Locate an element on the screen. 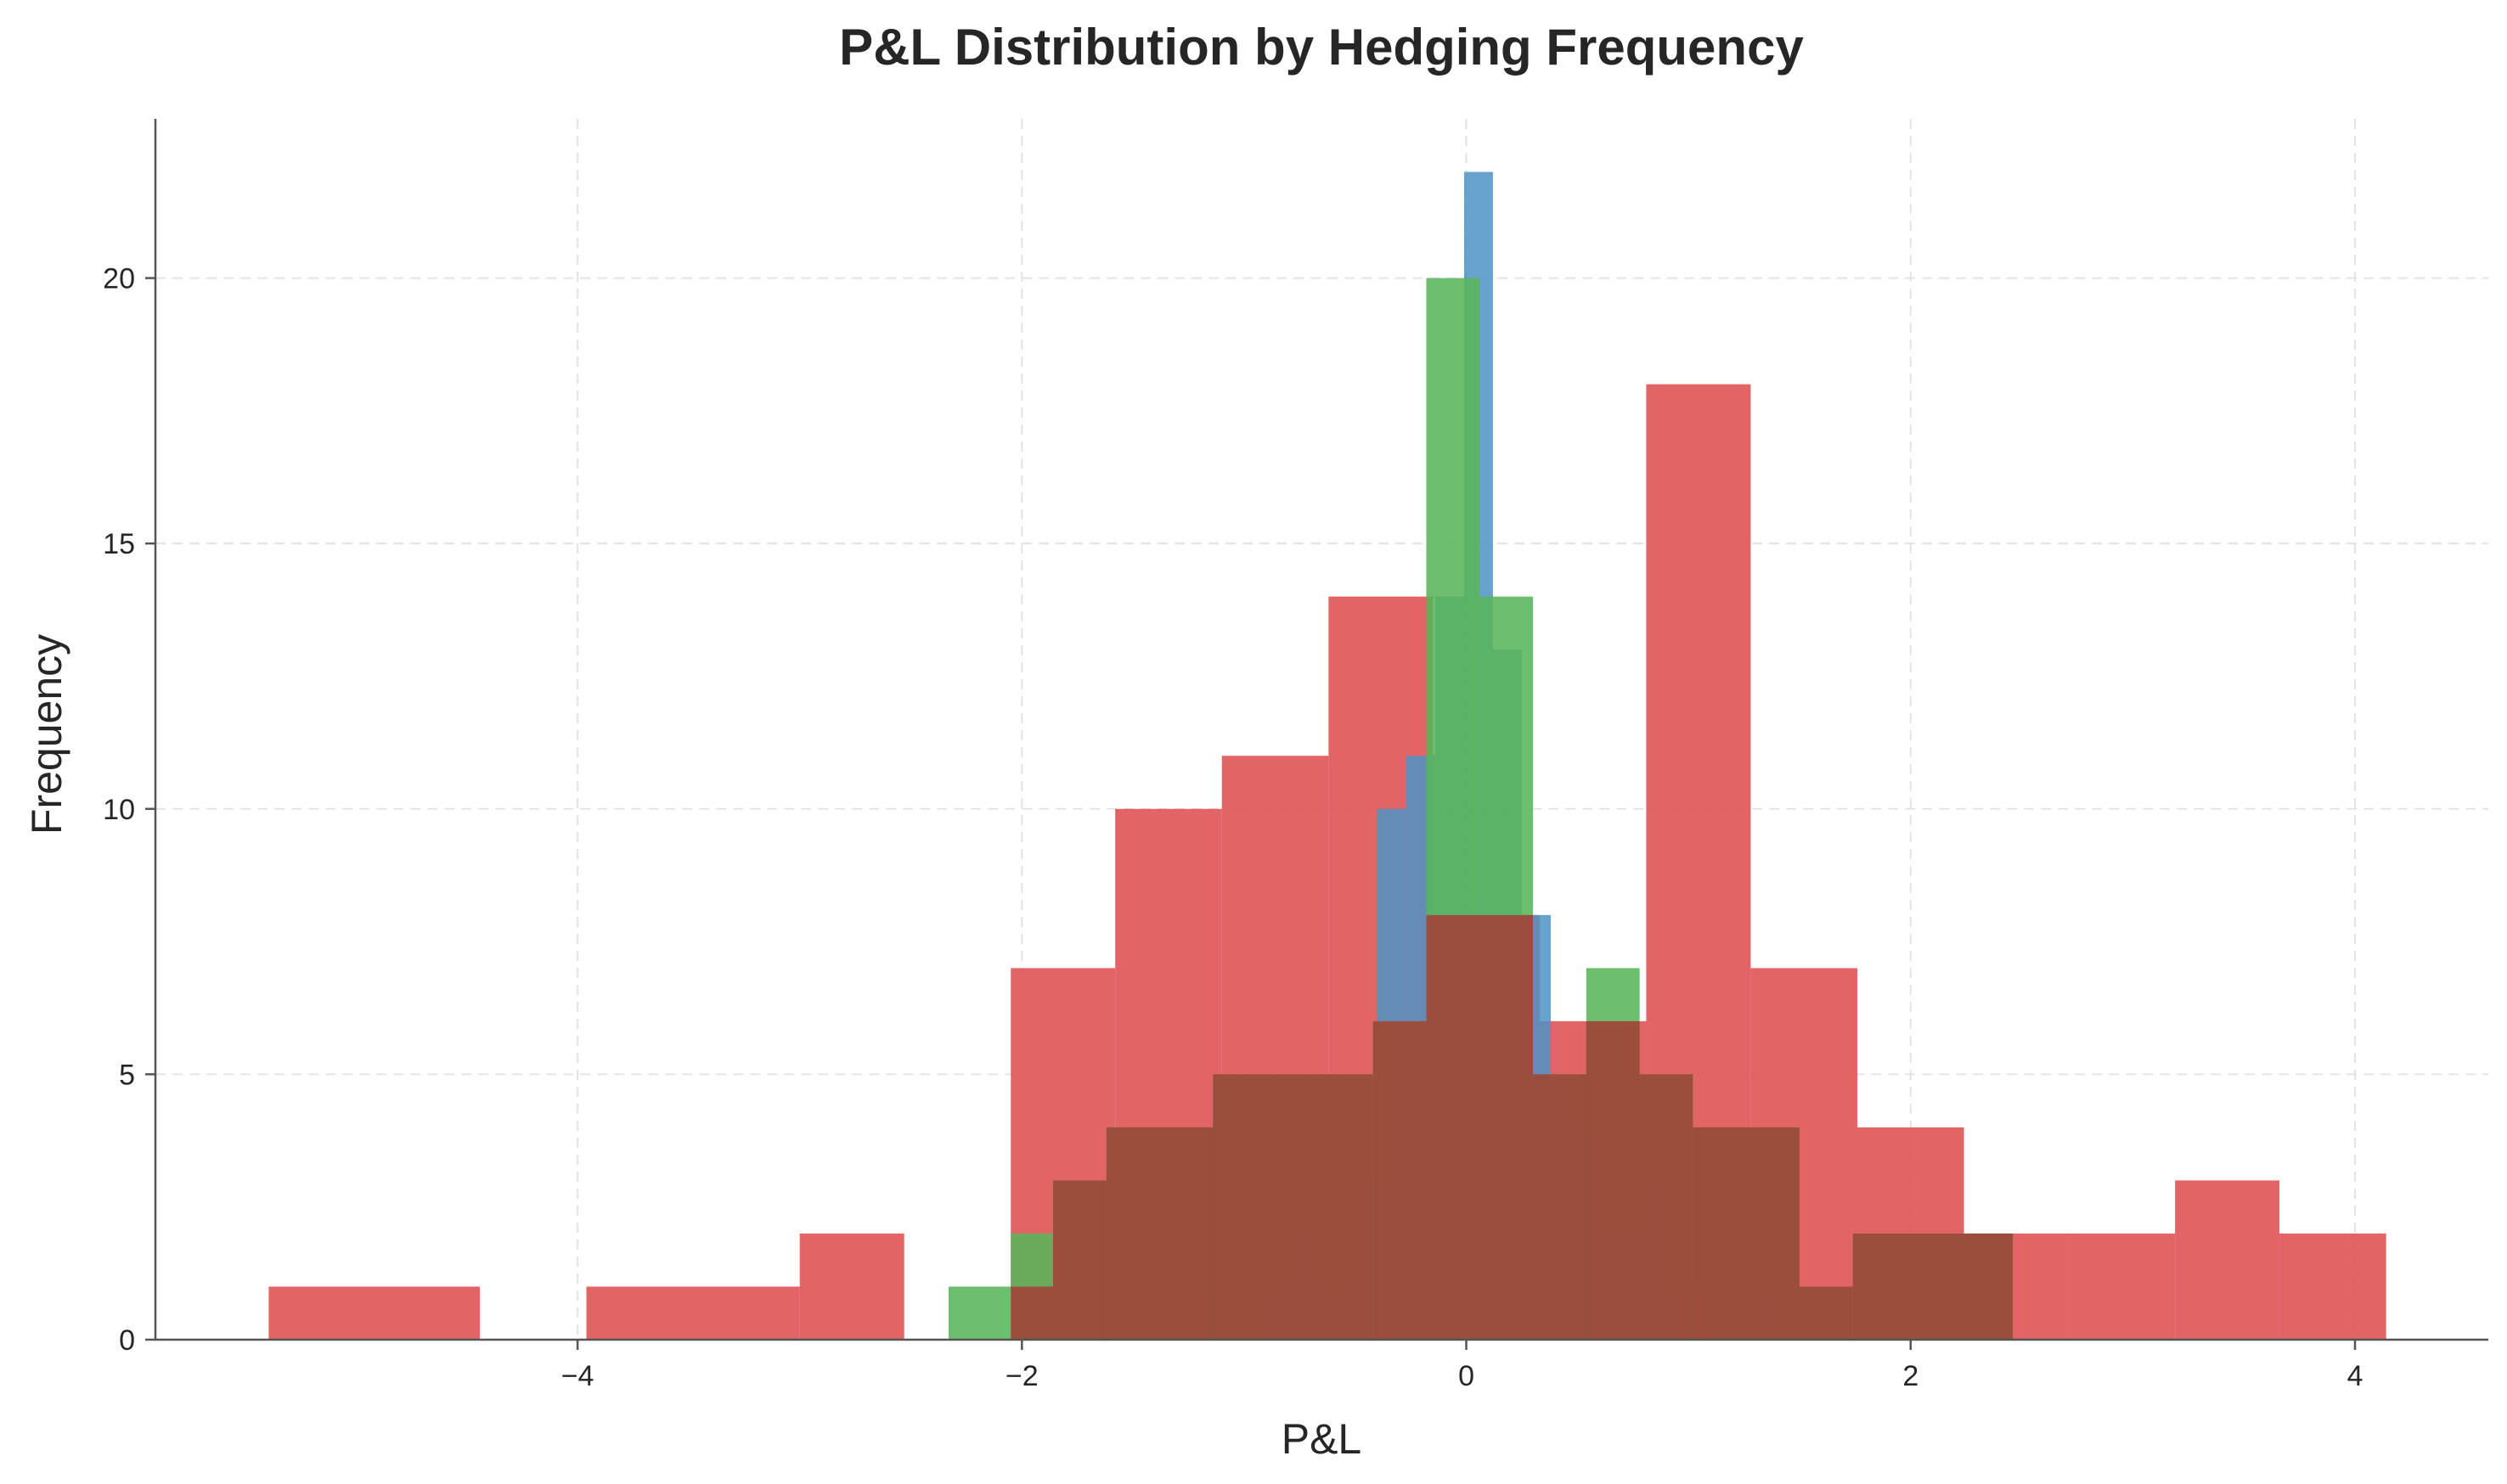  y-tick-label: 5 is located at coordinates (127, 1075).